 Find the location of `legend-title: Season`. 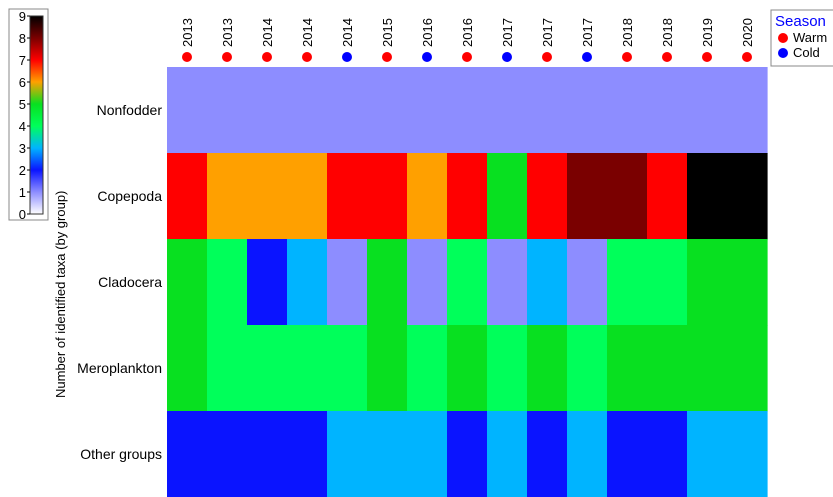

legend-title: Season is located at coordinates (800, 21).